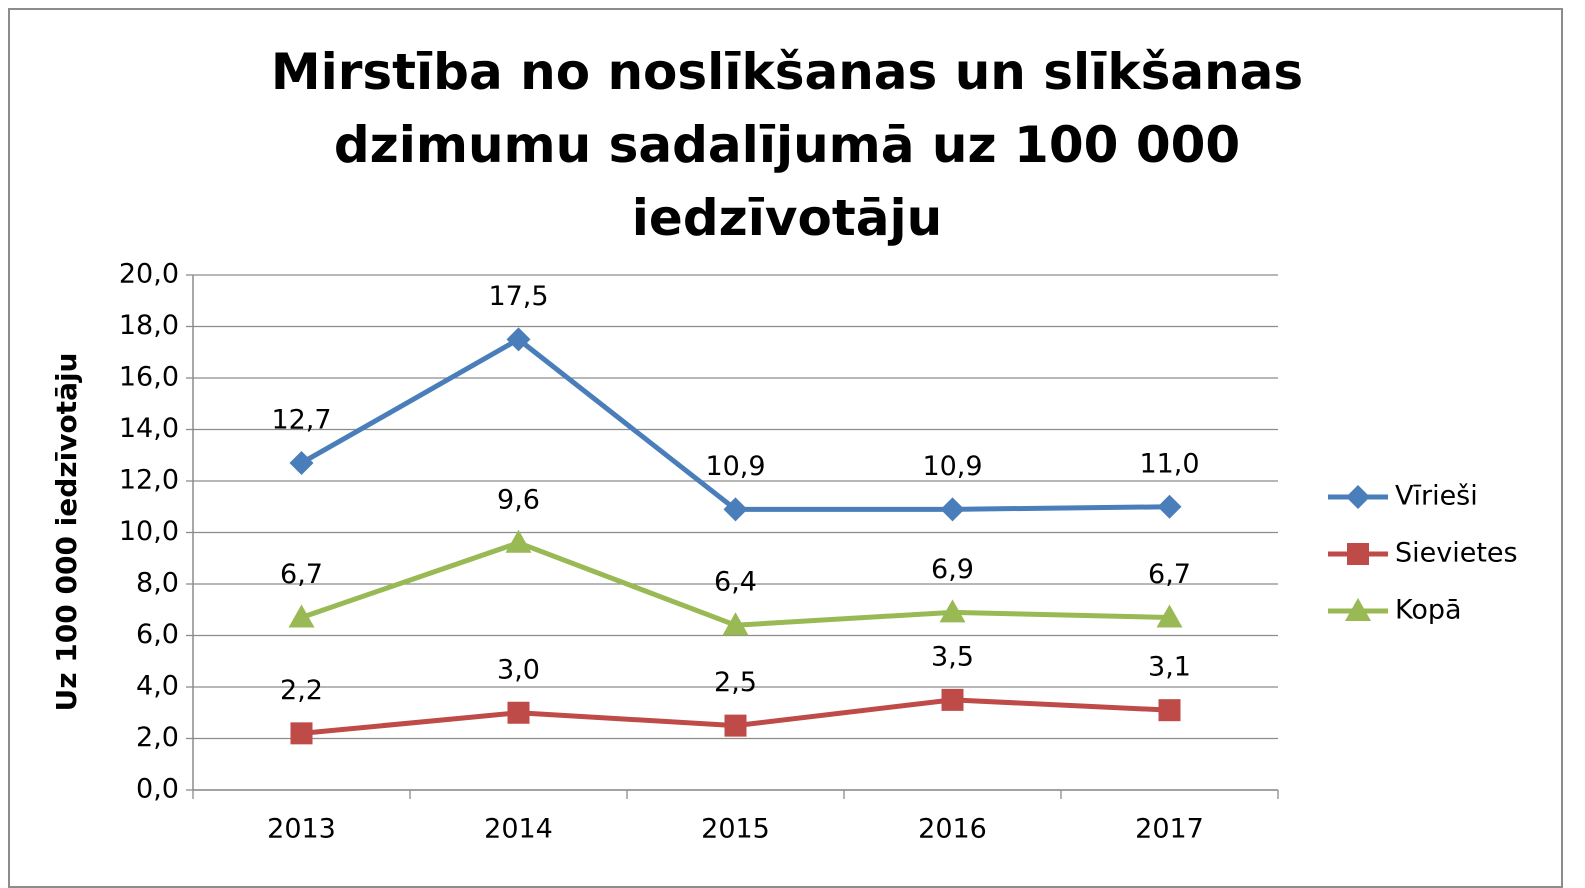 The image size is (1585, 888). I want to click on y-tick-label: 4,0, so click(157, 686).